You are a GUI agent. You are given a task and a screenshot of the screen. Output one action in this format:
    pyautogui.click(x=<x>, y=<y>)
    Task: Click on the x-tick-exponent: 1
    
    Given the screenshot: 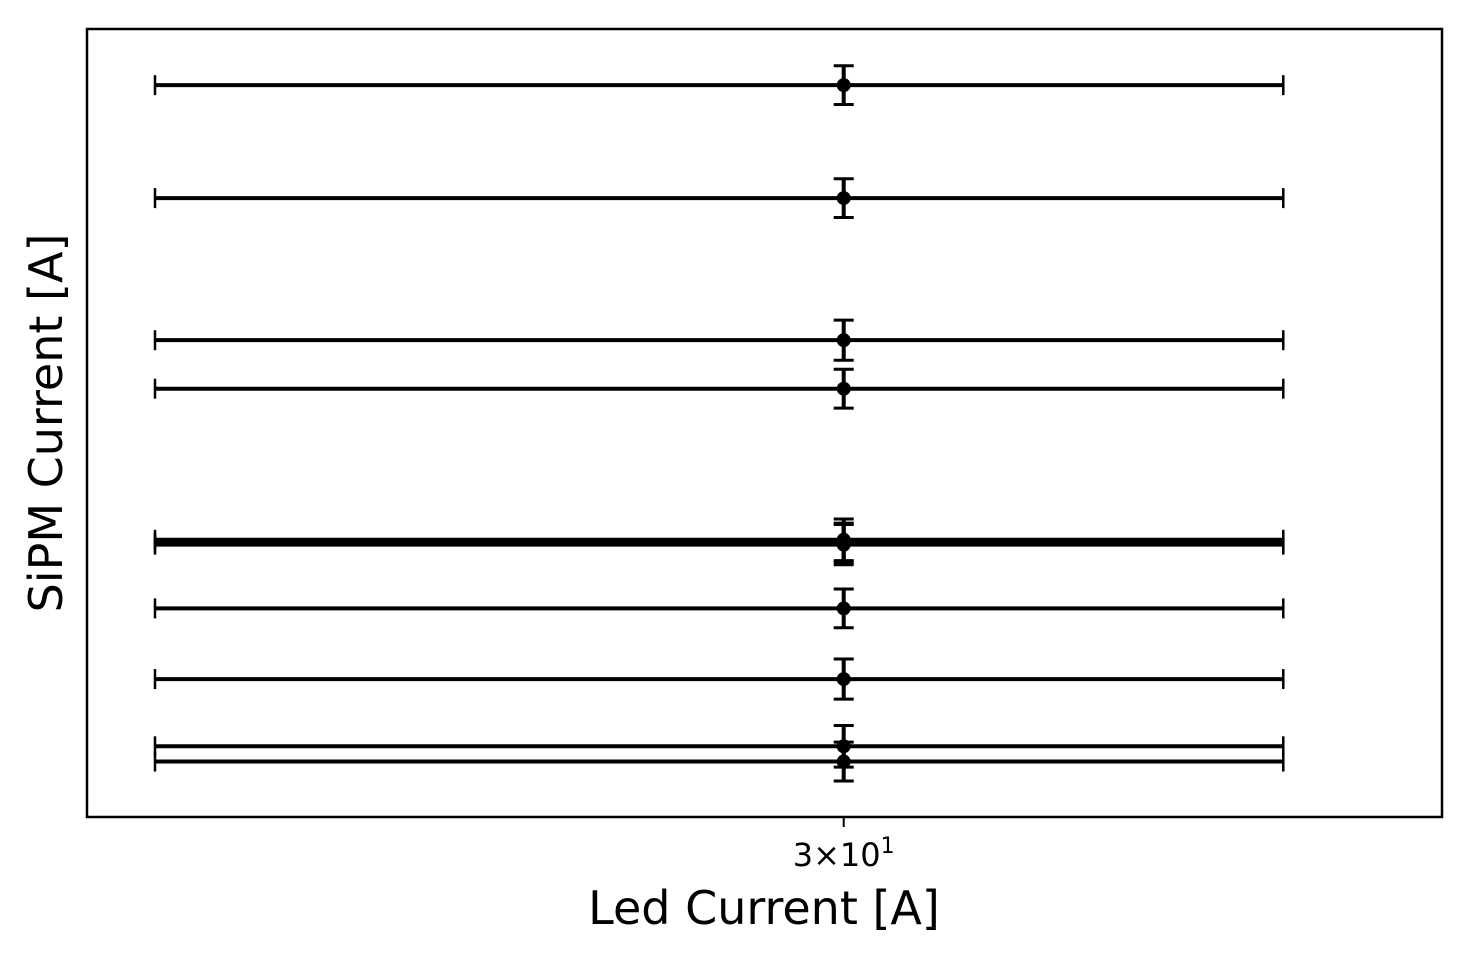 What is the action you would take?
    pyautogui.click(x=888, y=846)
    